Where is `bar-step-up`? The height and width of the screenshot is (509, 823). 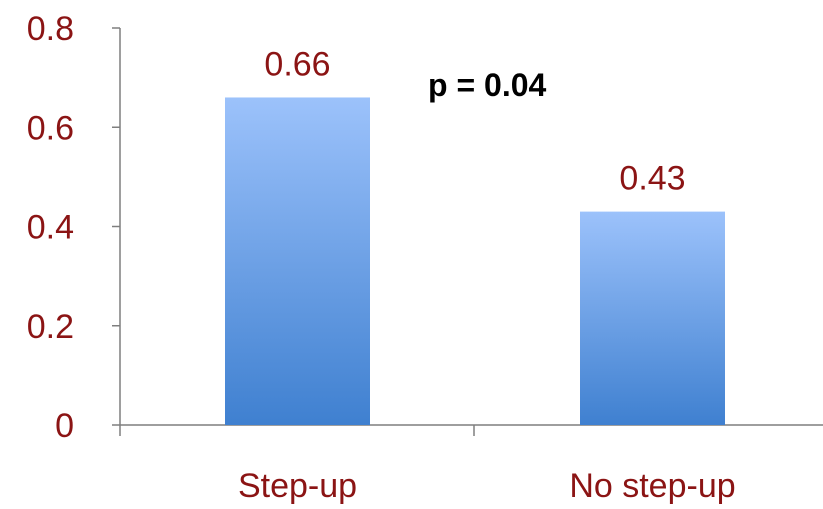
bar-step-up is located at coordinates (297, 261).